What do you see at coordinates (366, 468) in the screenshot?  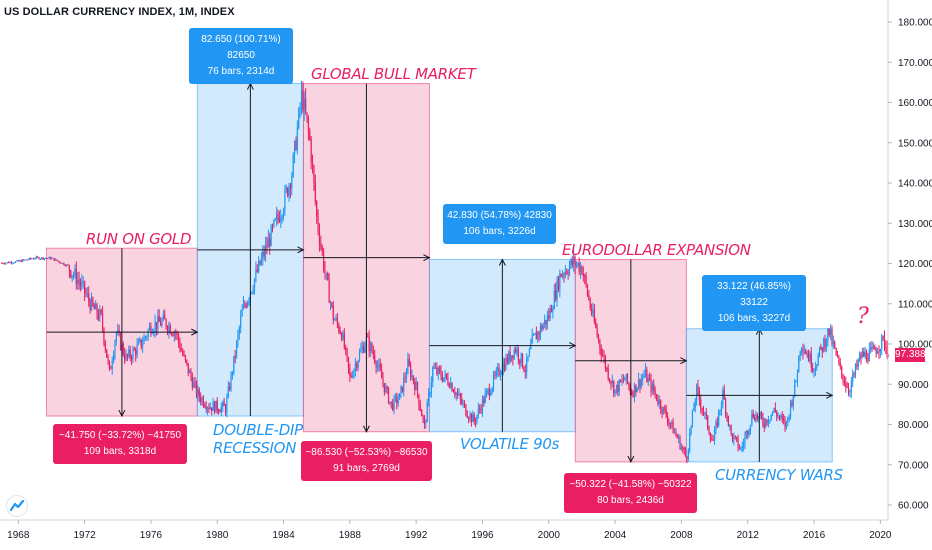 I see `info-global-bull-bars: 91 bars, 2769d` at bounding box center [366, 468].